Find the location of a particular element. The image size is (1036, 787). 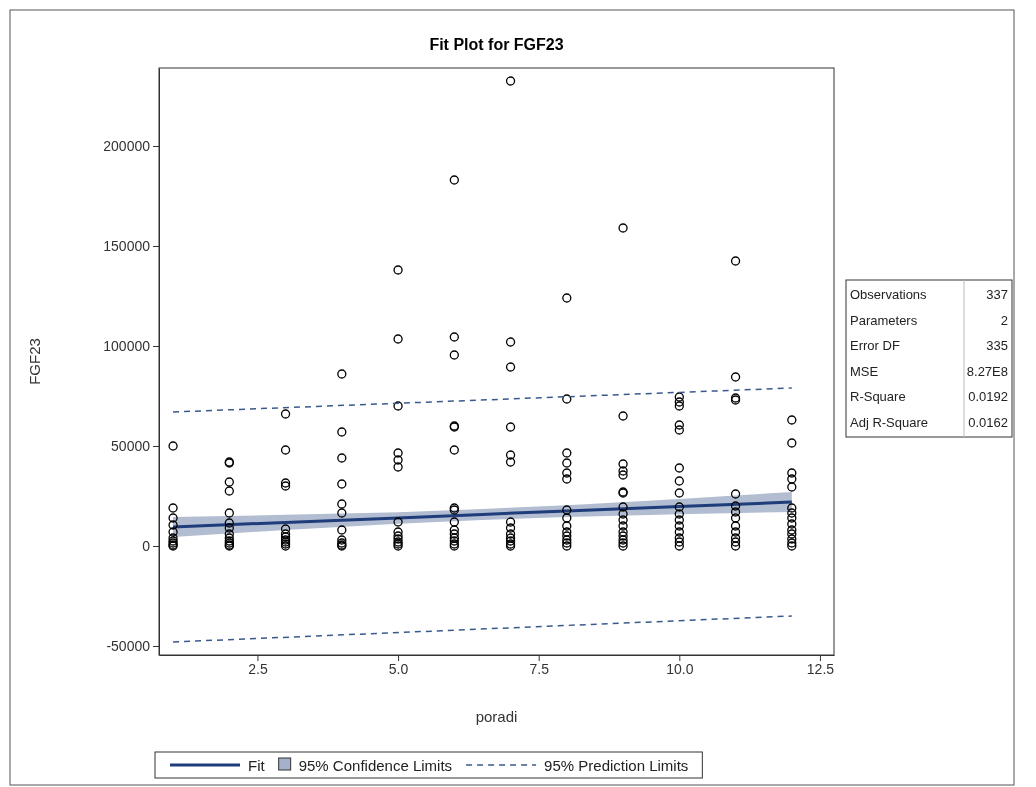

x-tick-label: 12.5 is located at coordinates (820, 668).